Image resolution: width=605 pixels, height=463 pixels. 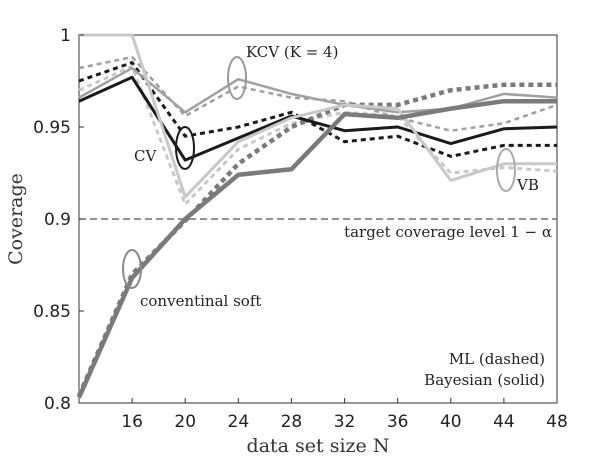 What do you see at coordinates (504, 422) in the screenshot?
I see `x-tick-label: 44` at bounding box center [504, 422].